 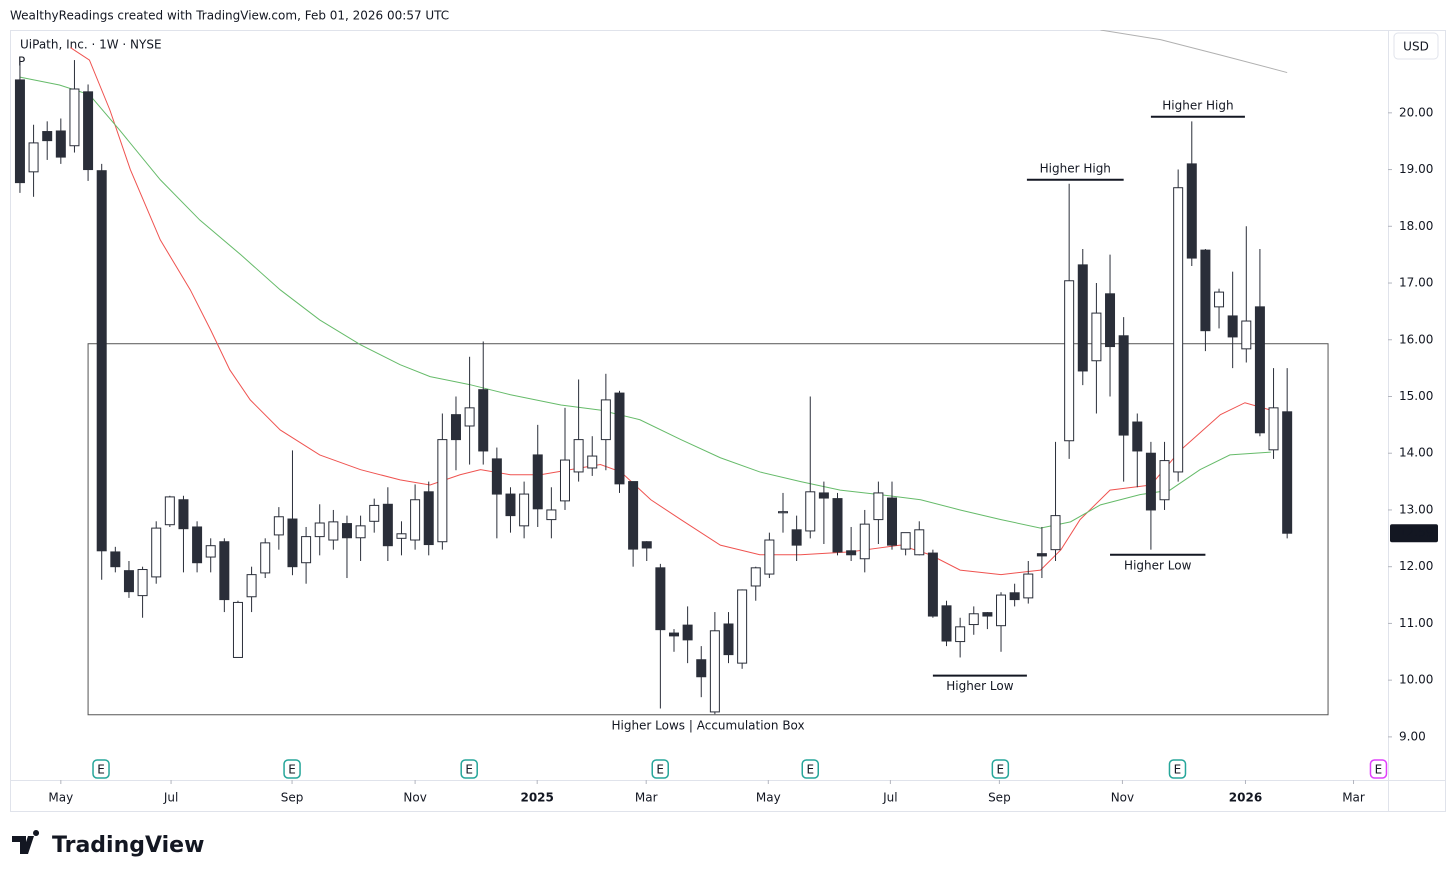 I want to click on moving-average, so click(x=1194, y=52).